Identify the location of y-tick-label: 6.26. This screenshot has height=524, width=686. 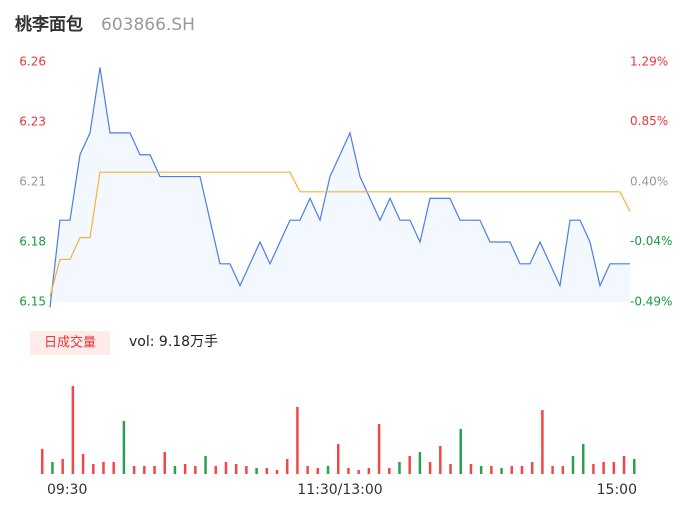
(32, 62).